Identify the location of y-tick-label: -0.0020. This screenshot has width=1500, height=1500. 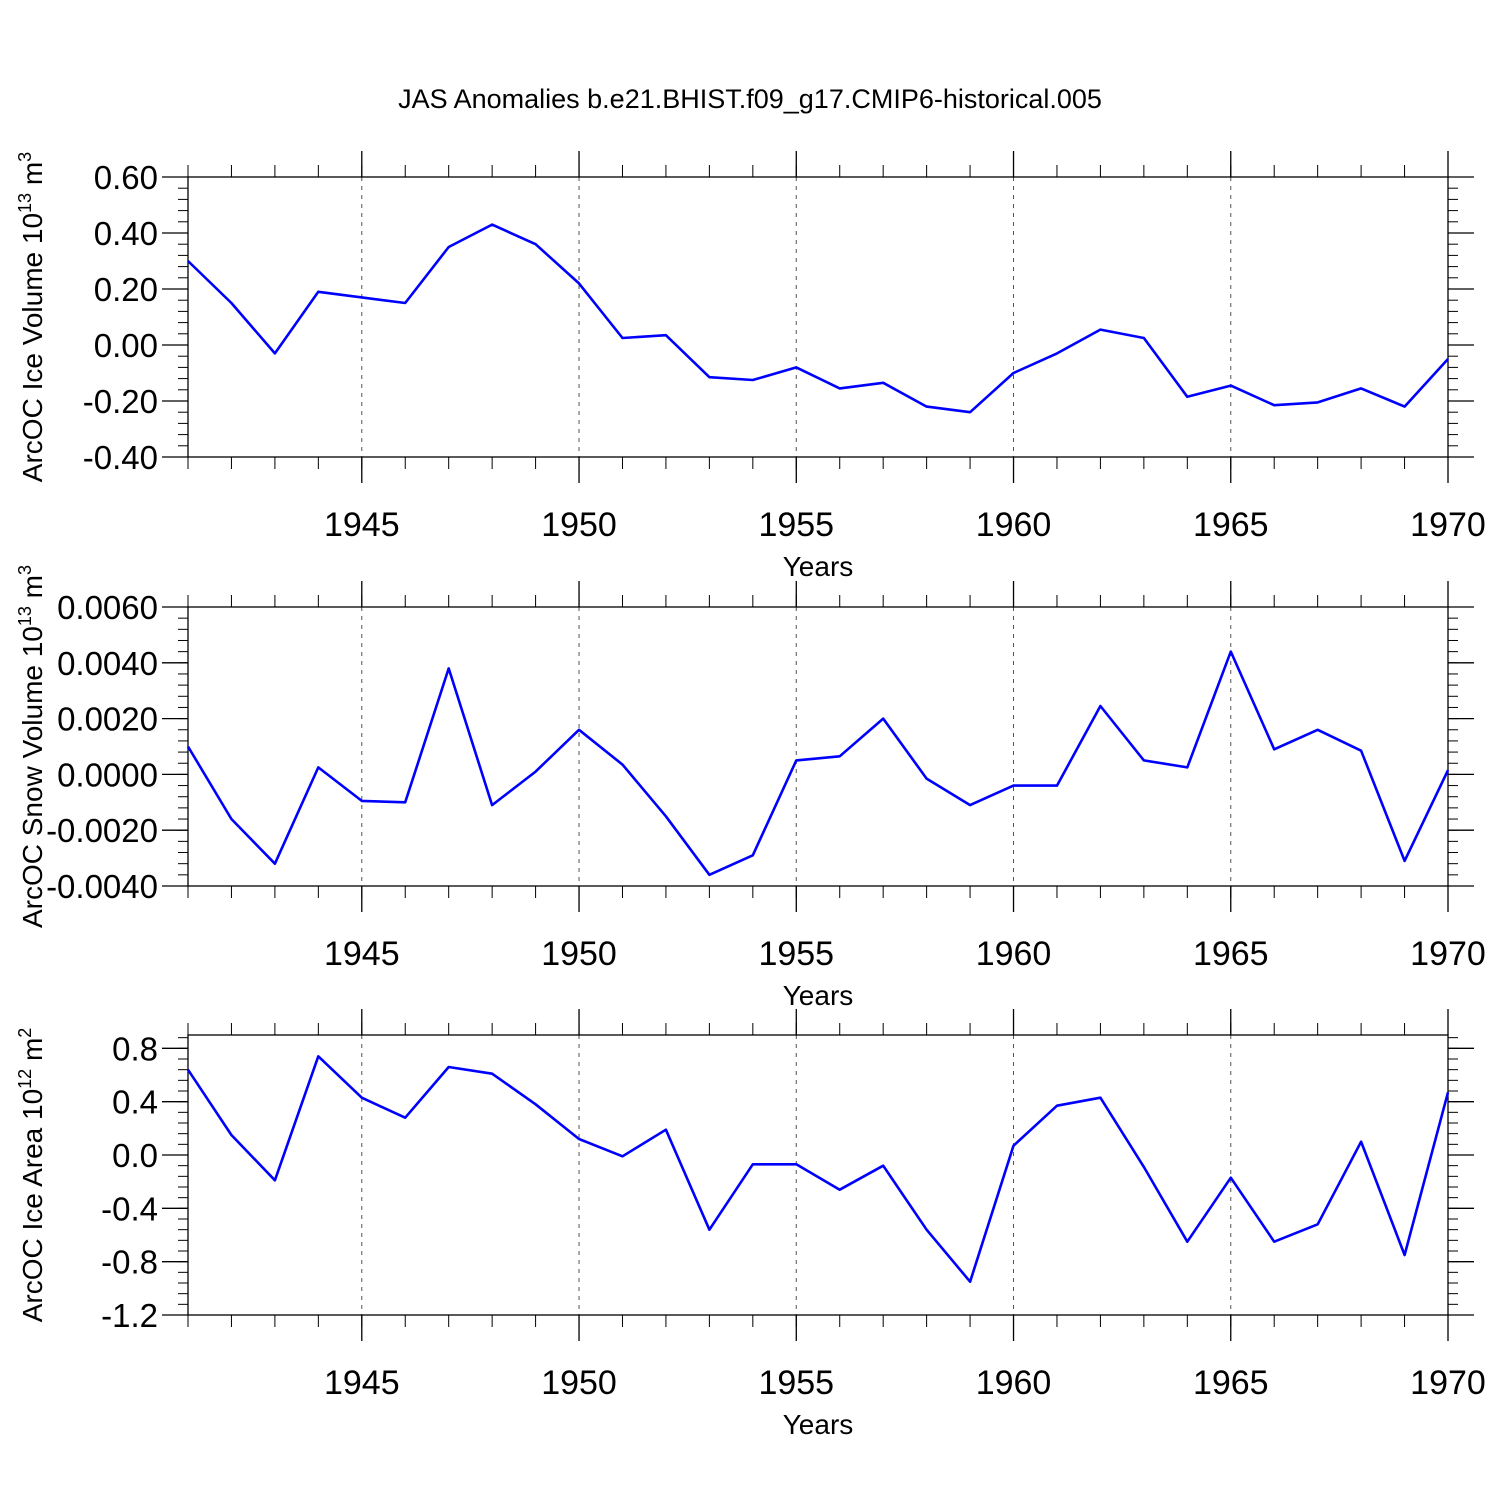
(102, 830).